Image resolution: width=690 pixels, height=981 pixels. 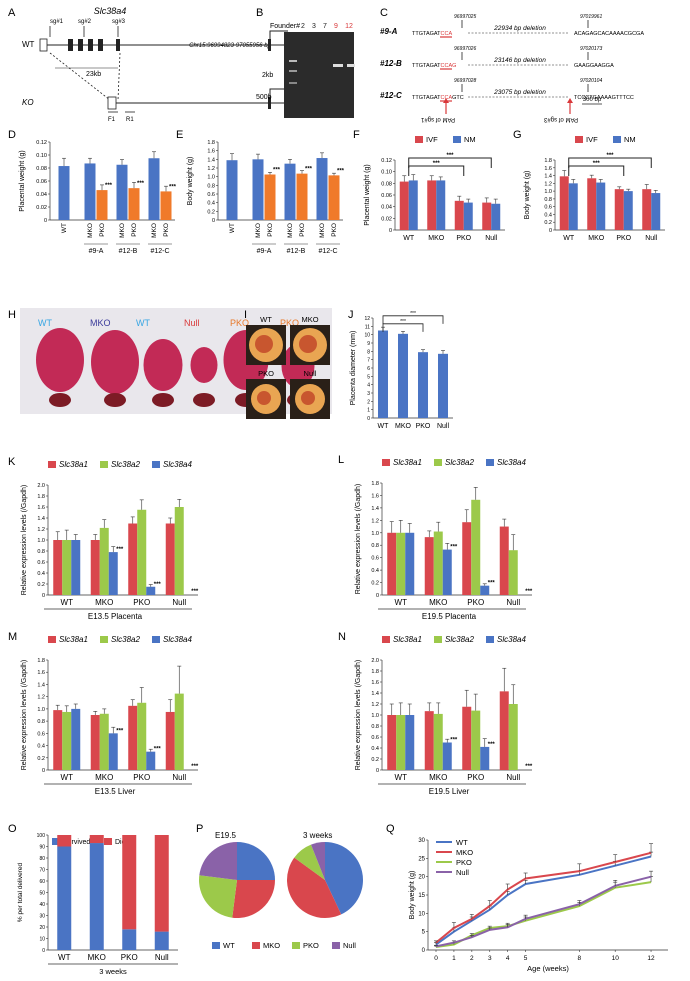 I want to click on allele-name: #12-B, so click(x=391, y=63).